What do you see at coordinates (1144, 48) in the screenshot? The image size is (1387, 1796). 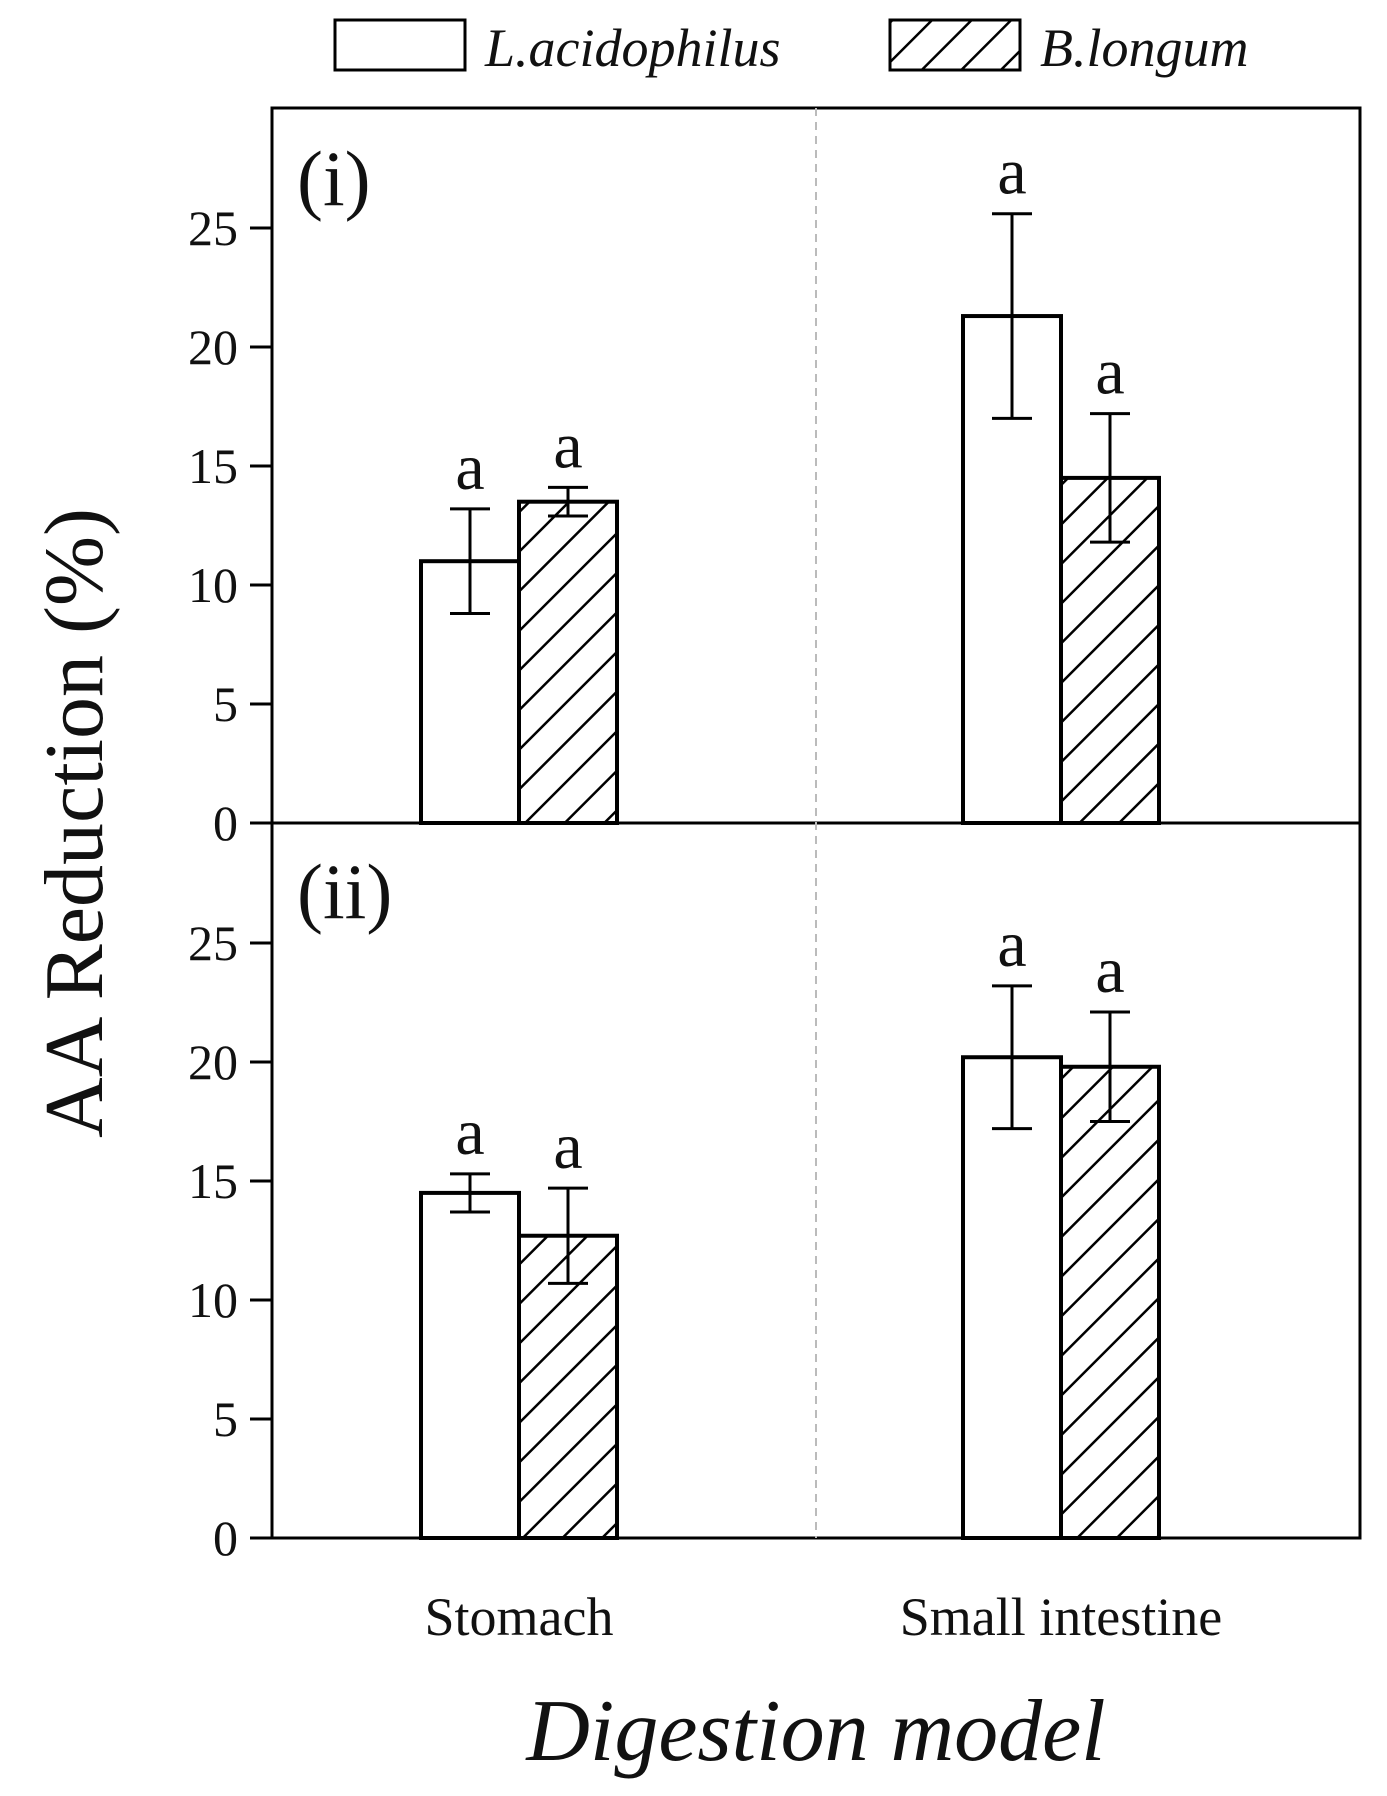 I see `legend-label-b-longum: B.longum` at bounding box center [1144, 48].